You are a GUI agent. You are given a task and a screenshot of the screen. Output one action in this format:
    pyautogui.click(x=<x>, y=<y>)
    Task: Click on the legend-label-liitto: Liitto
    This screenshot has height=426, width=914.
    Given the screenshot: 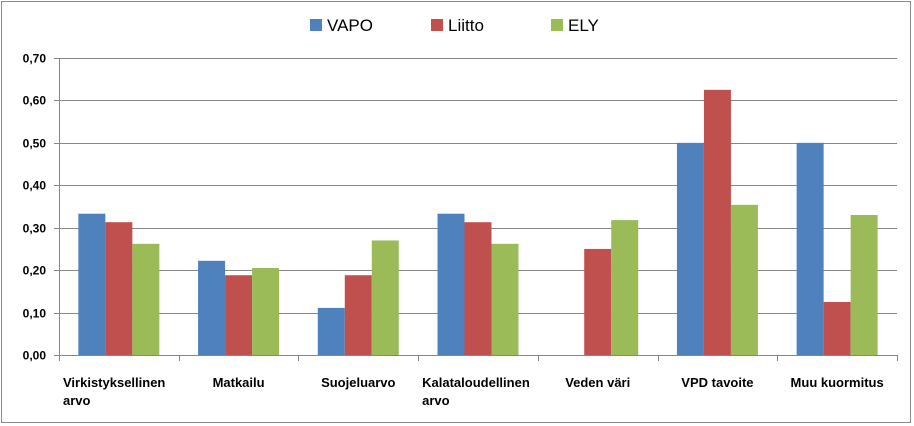 What is the action you would take?
    pyautogui.click(x=466, y=25)
    